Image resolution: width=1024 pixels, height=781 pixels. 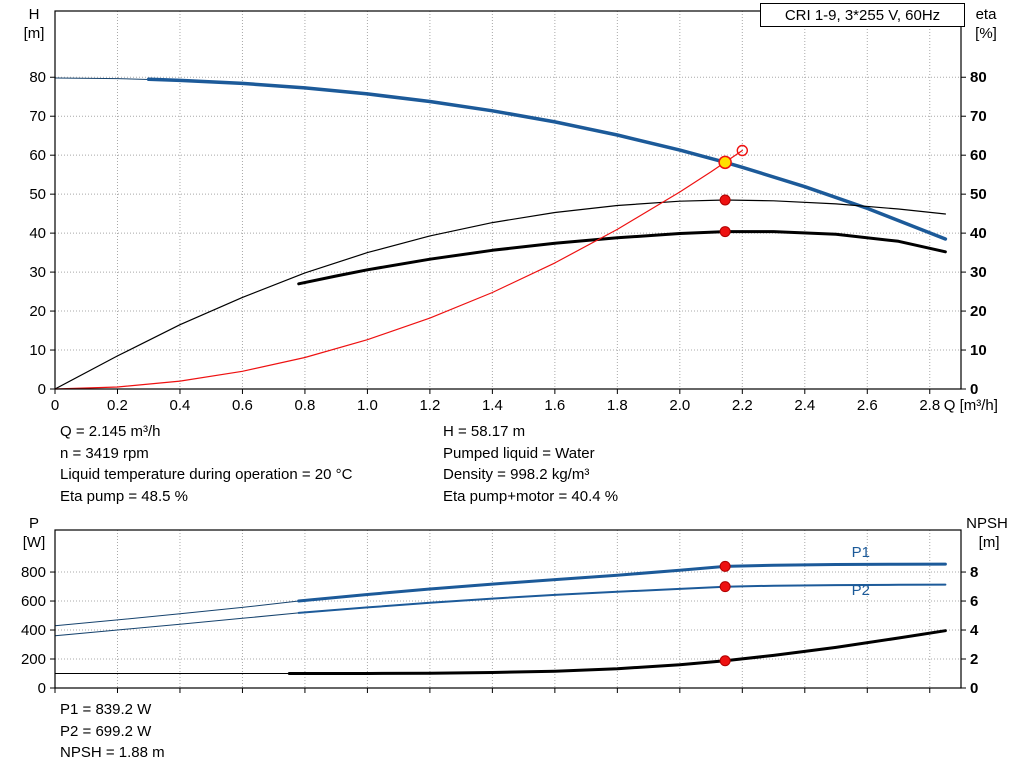 What do you see at coordinates (519, 453) in the screenshot?
I see `info-line: Pumped liquid = Water` at bounding box center [519, 453].